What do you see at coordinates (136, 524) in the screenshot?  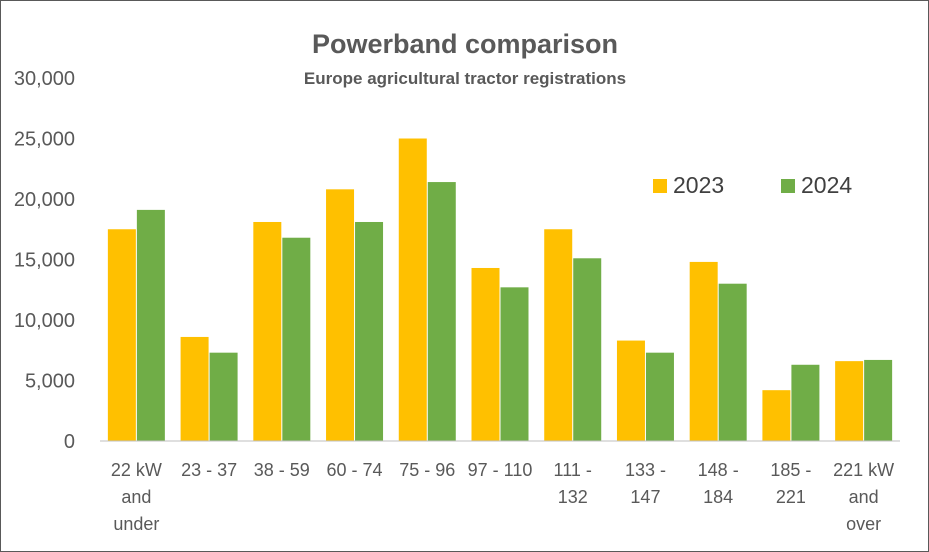 I see `x-tick-label: under` at bounding box center [136, 524].